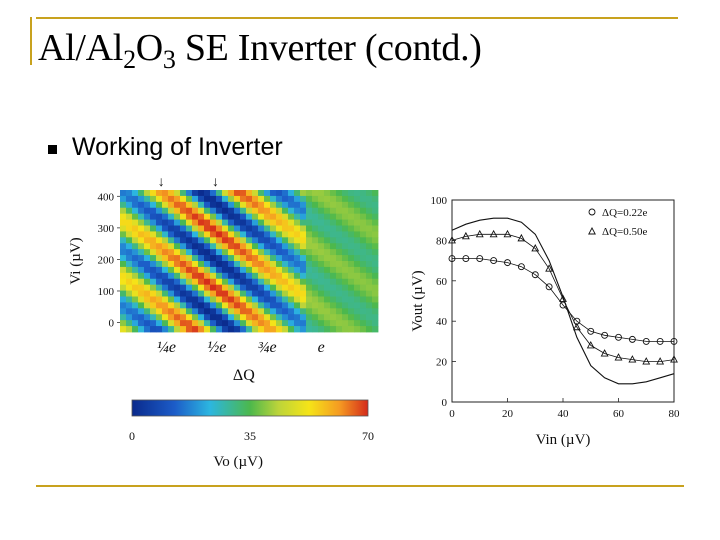 The height and width of the screenshot is (540, 720). What do you see at coordinates (590, 344) in the screenshot?
I see `triangle-marker` at bounding box center [590, 344].